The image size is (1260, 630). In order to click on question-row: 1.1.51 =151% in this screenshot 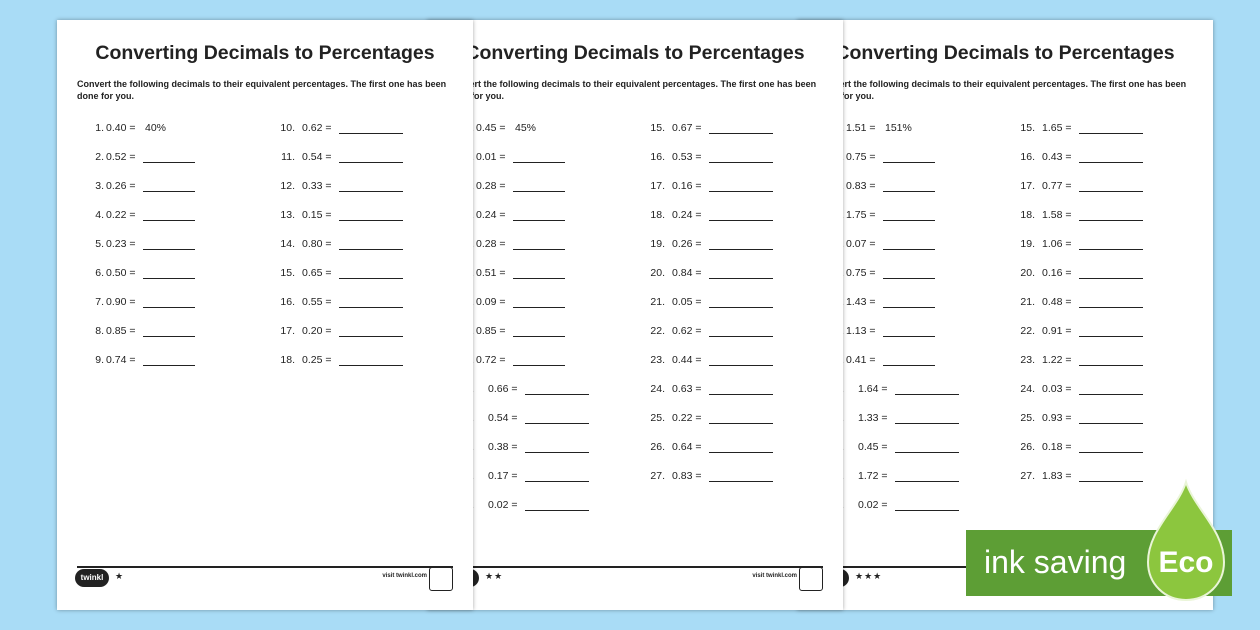, I will do `click(907, 128)`.